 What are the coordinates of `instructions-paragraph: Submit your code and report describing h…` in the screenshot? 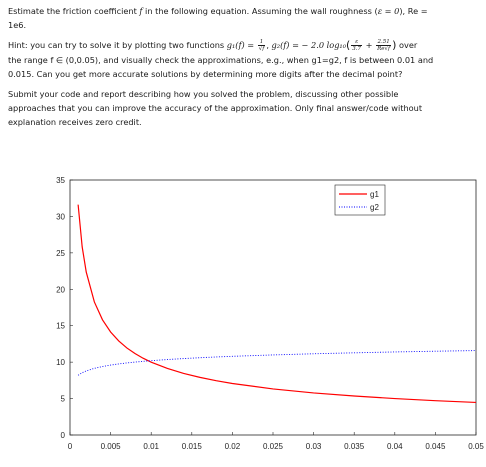 It's located at (244, 108).